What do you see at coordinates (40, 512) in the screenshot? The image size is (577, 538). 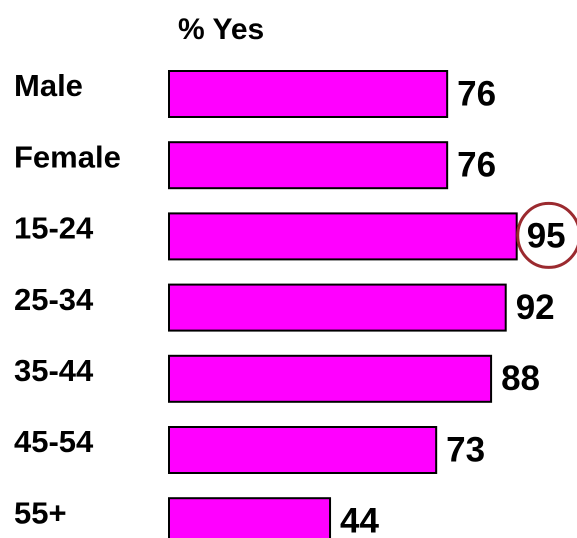 I see `category-label: 55+` at bounding box center [40, 512].